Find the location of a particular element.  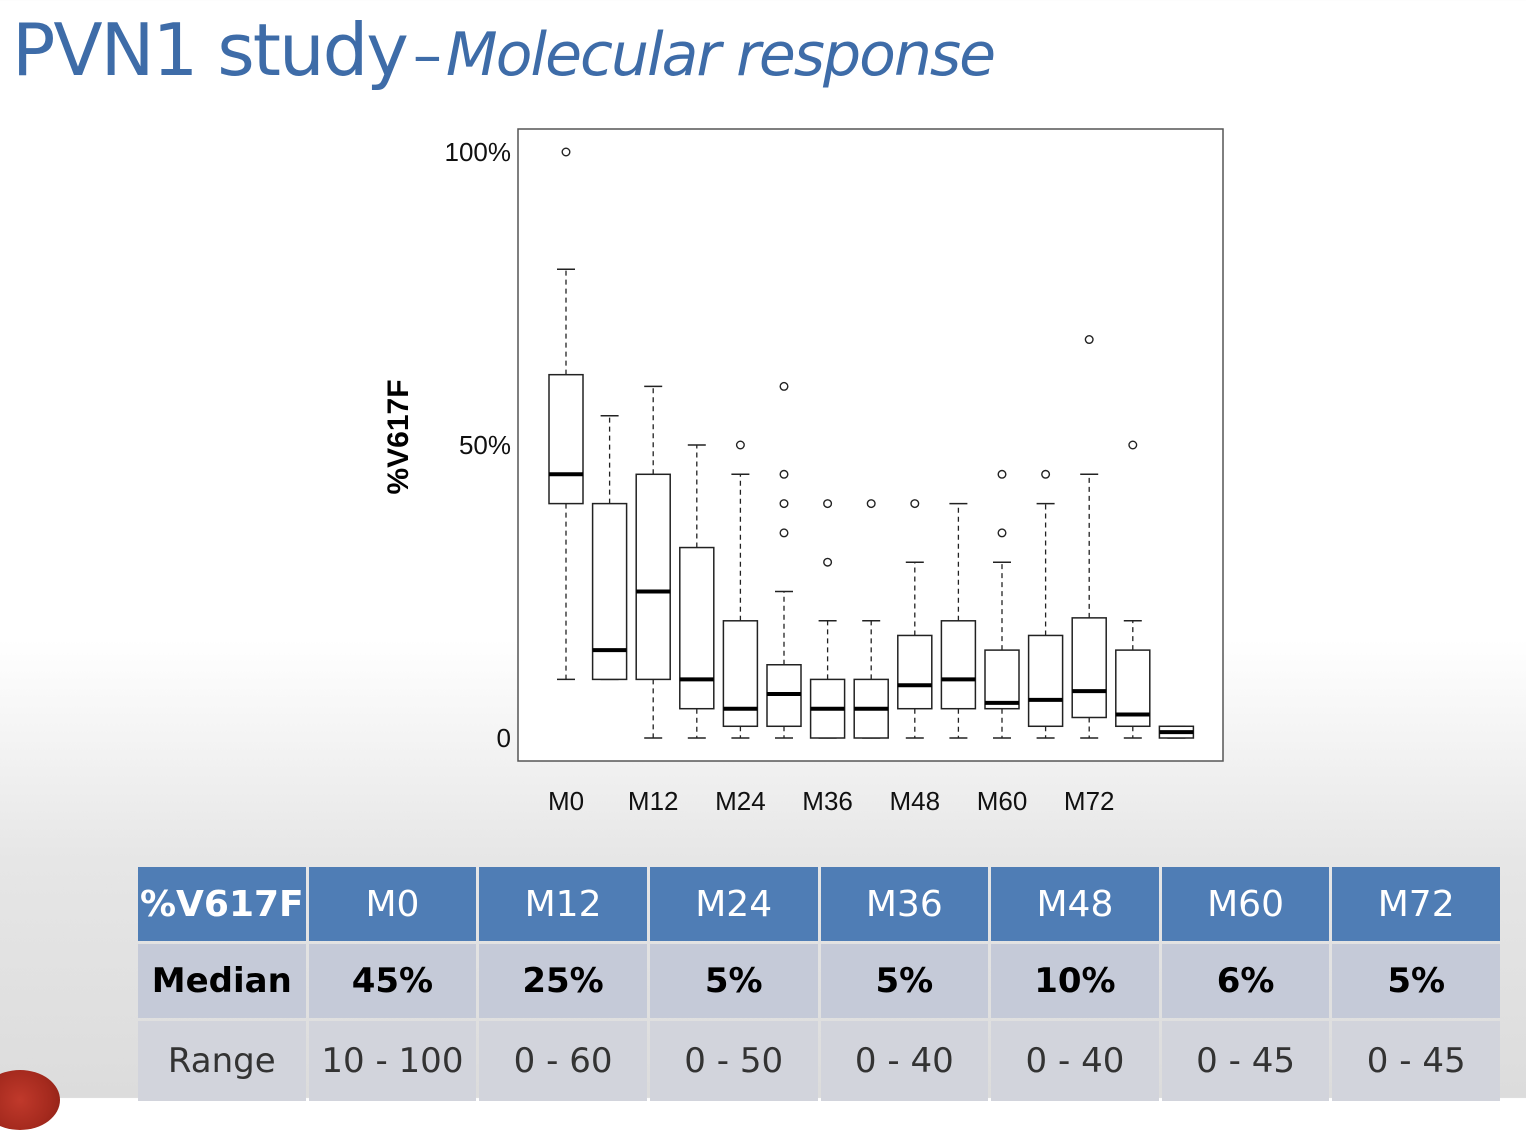

title-main: PVN1 study is located at coordinates (210, 50).